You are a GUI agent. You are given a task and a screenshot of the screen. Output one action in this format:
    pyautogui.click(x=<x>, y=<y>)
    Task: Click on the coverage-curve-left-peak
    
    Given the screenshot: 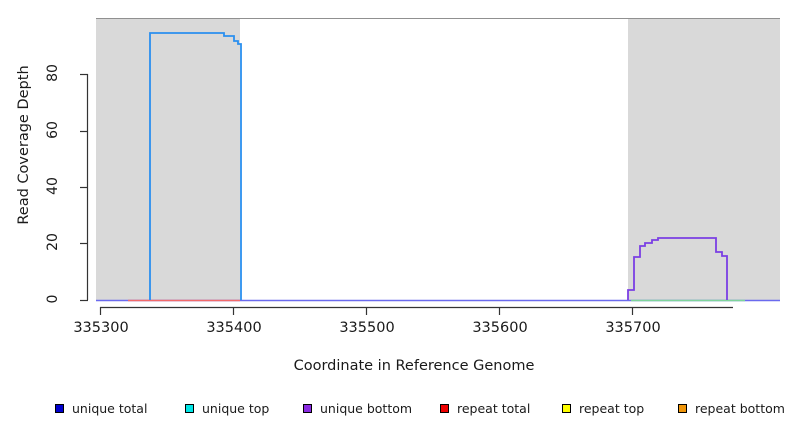 What is the action you would take?
    pyautogui.click(x=195, y=166)
    